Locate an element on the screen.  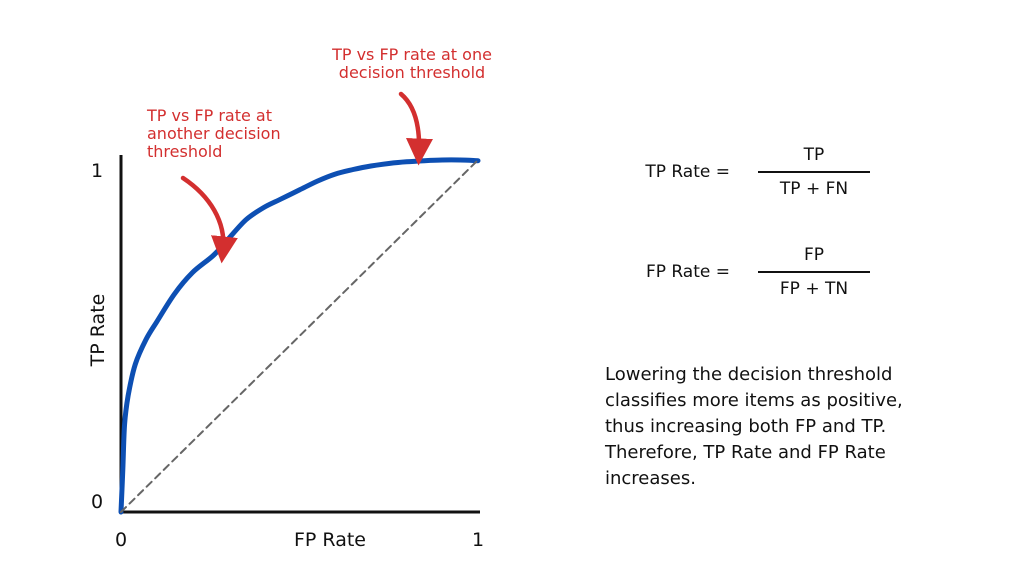
y-axis-label: TP Rate is located at coordinates (98, 331).